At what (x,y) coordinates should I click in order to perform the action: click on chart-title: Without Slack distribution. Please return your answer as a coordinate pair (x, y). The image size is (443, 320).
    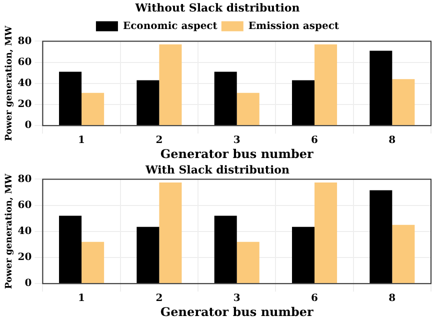
    Looking at the image, I should click on (217, 7).